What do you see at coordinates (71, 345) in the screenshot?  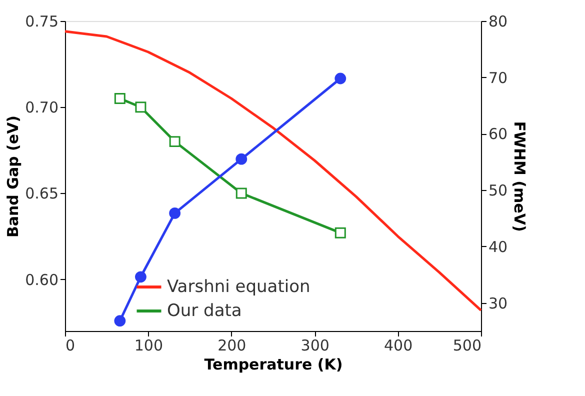 I see `x-tick-label: 0` at bounding box center [71, 345].